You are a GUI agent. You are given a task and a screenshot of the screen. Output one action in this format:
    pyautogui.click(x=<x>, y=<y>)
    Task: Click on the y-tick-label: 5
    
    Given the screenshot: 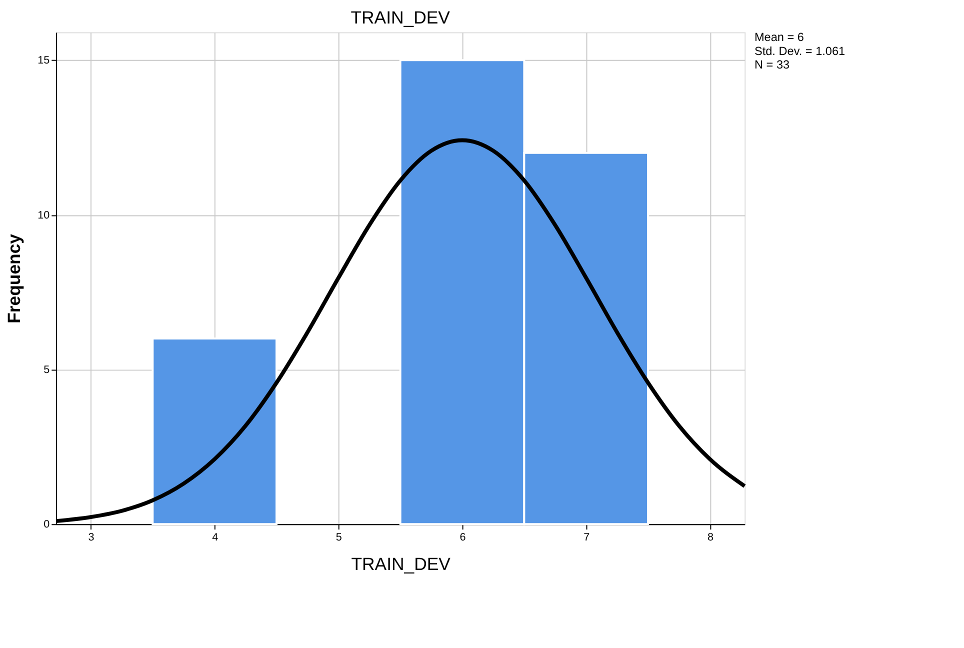 What is the action you would take?
    pyautogui.click(x=47, y=370)
    